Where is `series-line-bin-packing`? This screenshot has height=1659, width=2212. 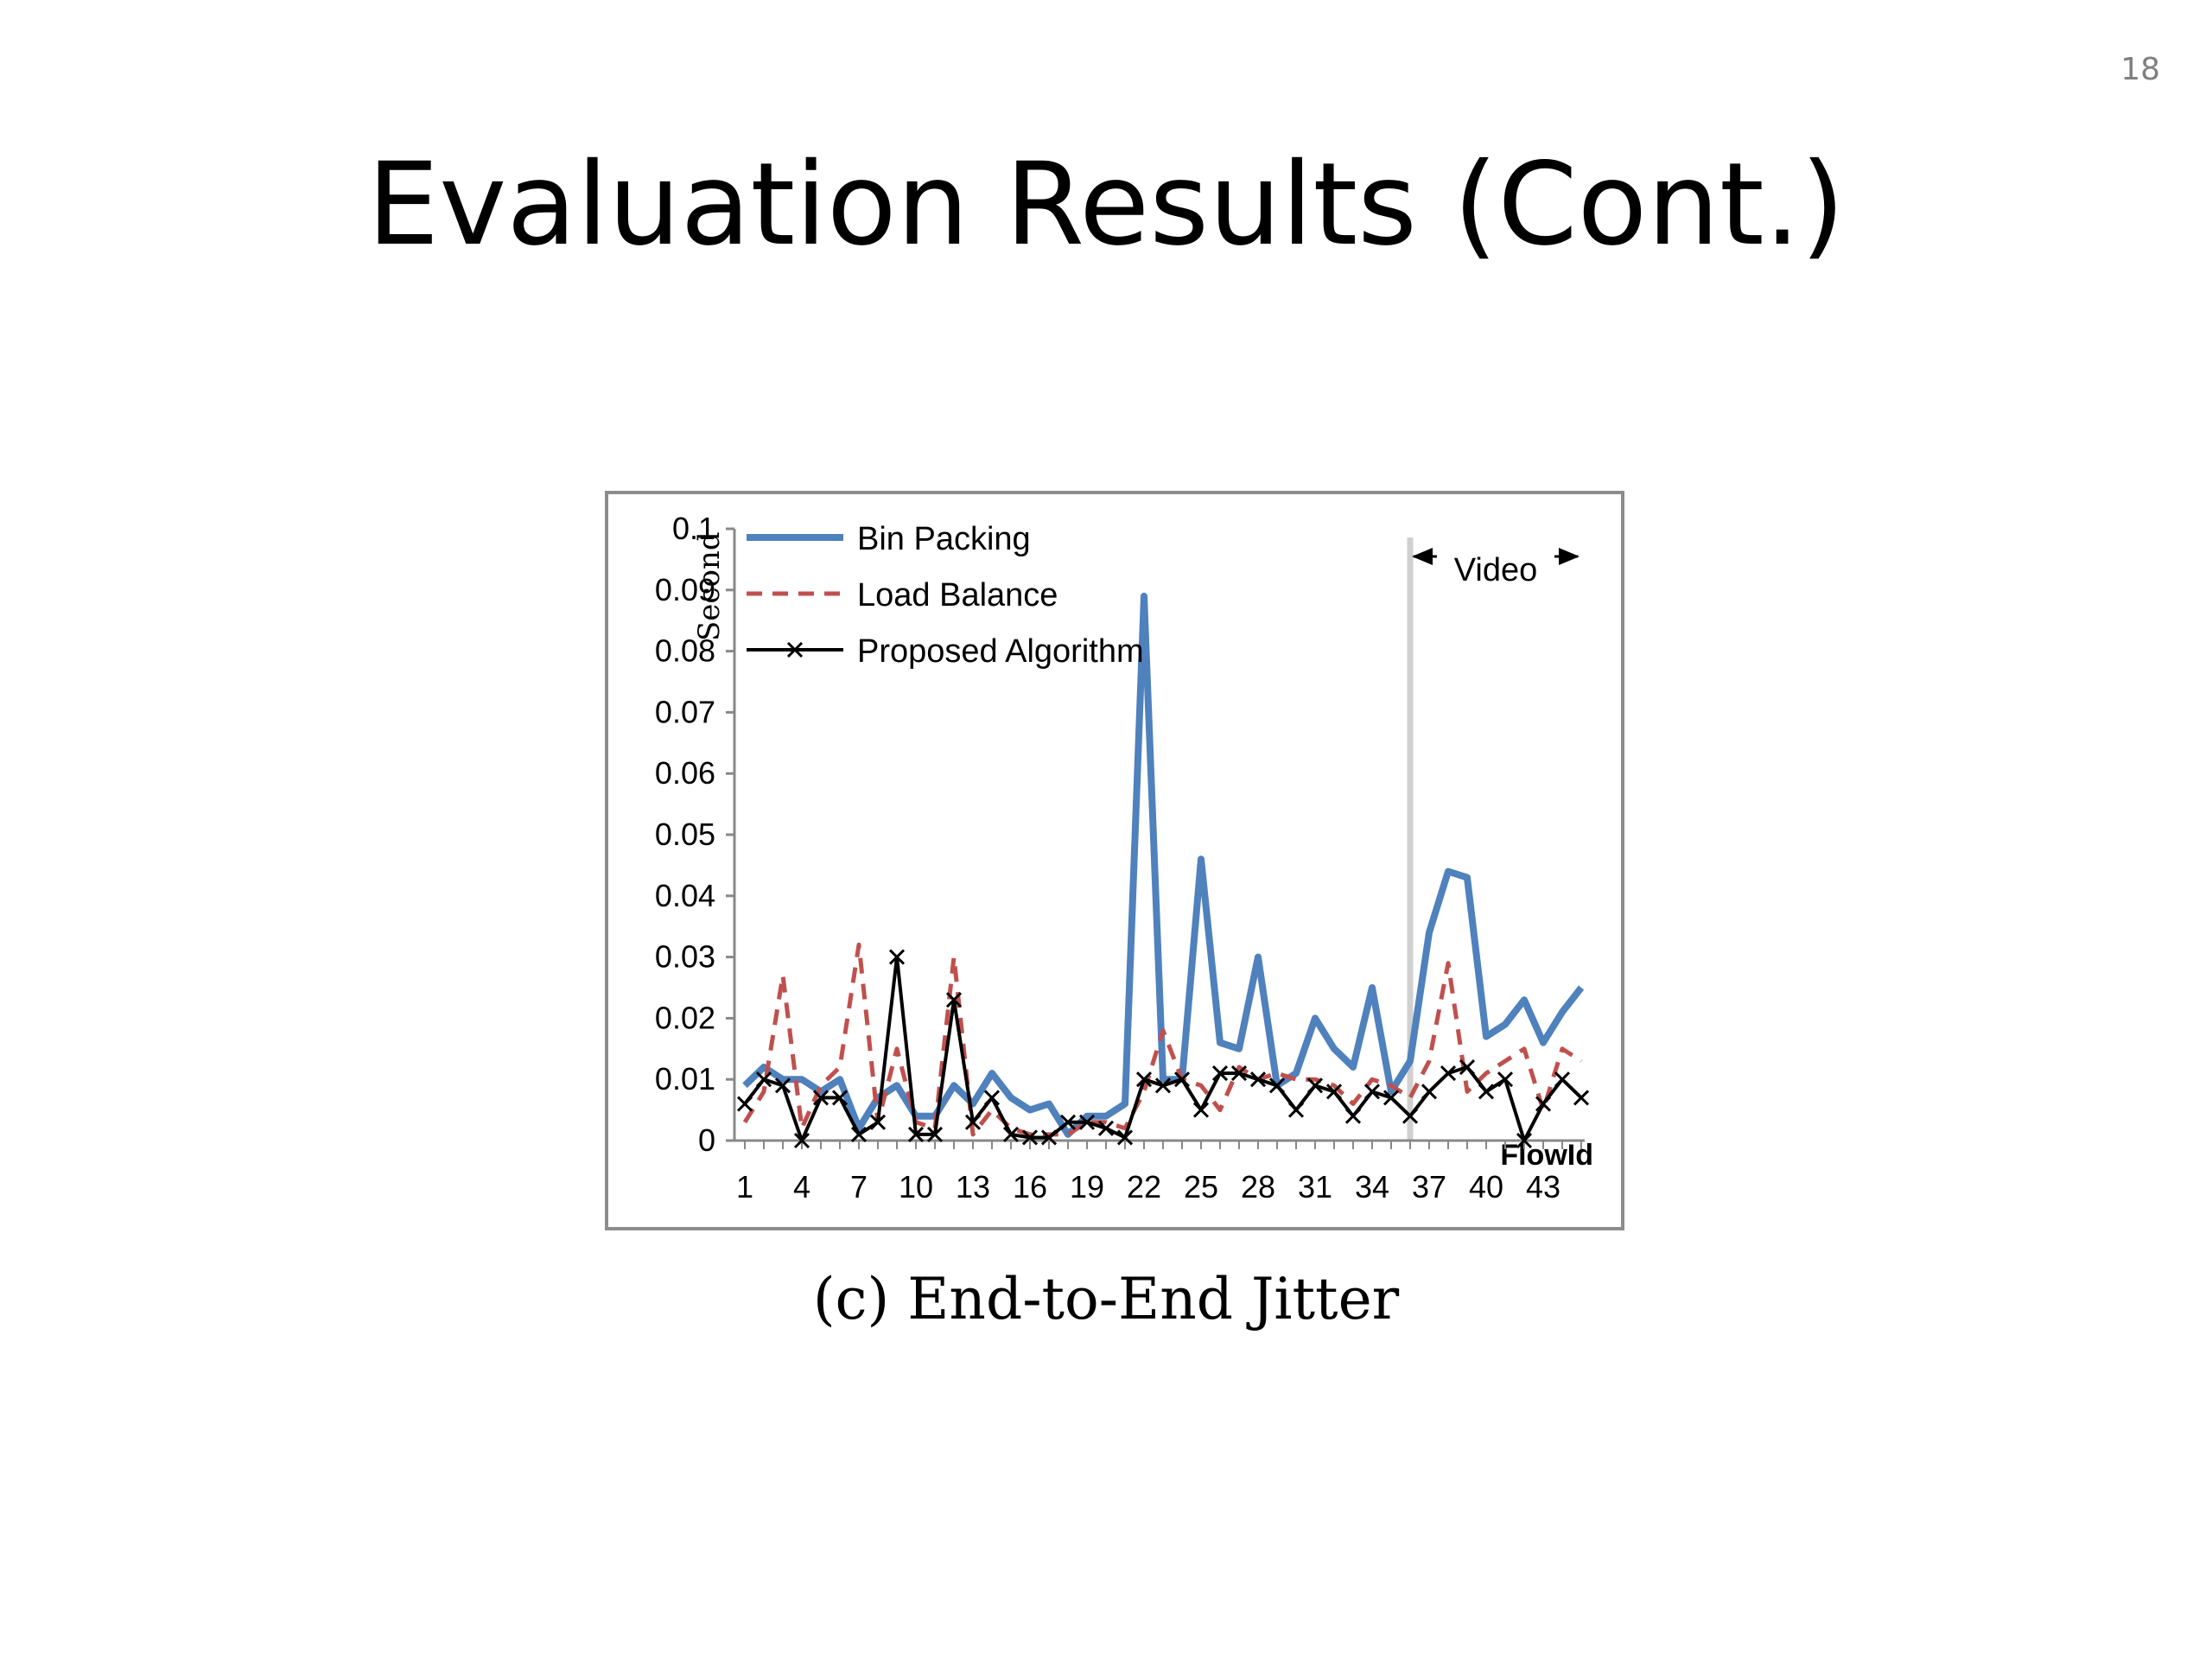 series-line-bin-packing is located at coordinates (1163, 865).